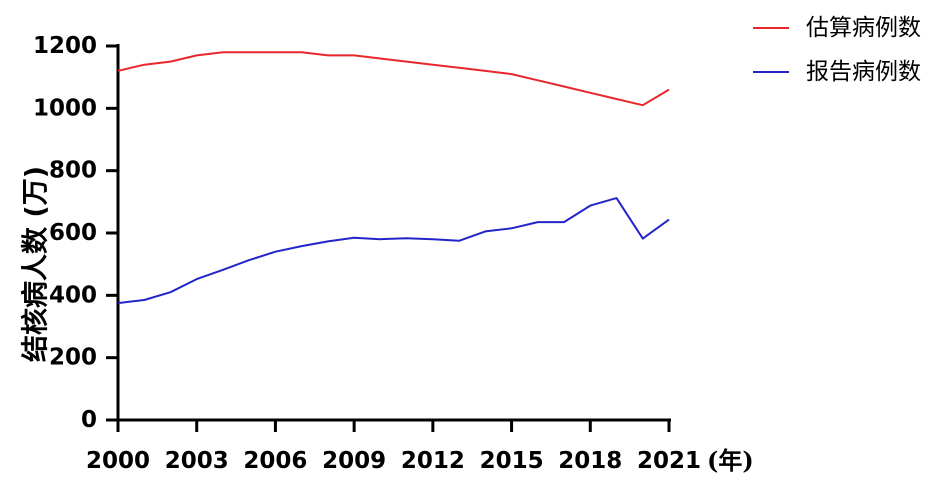 The width and height of the screenshot is (949, 481). Describe the element at coordinates (669, 461) in the screenshot. I see `x-tick-label: 2021` at that location.